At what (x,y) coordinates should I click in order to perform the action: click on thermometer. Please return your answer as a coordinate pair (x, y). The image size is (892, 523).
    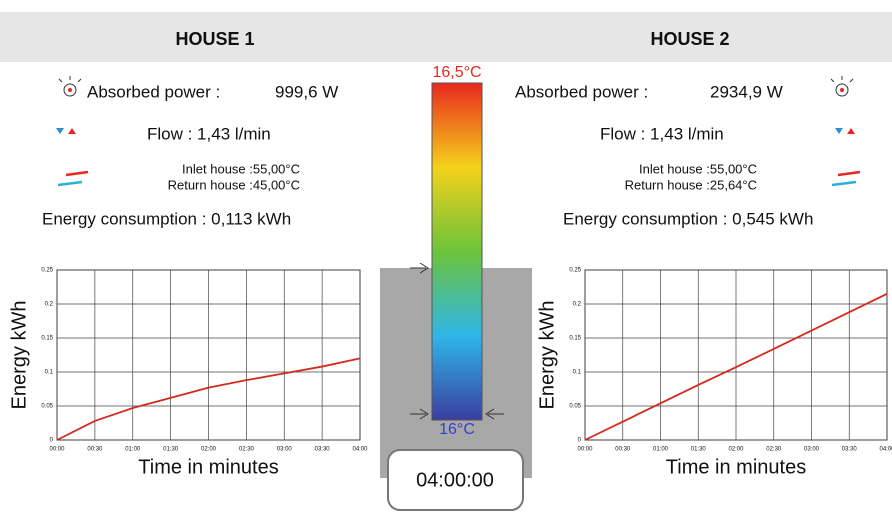
    Looking at the image, I should click on (457, 251).